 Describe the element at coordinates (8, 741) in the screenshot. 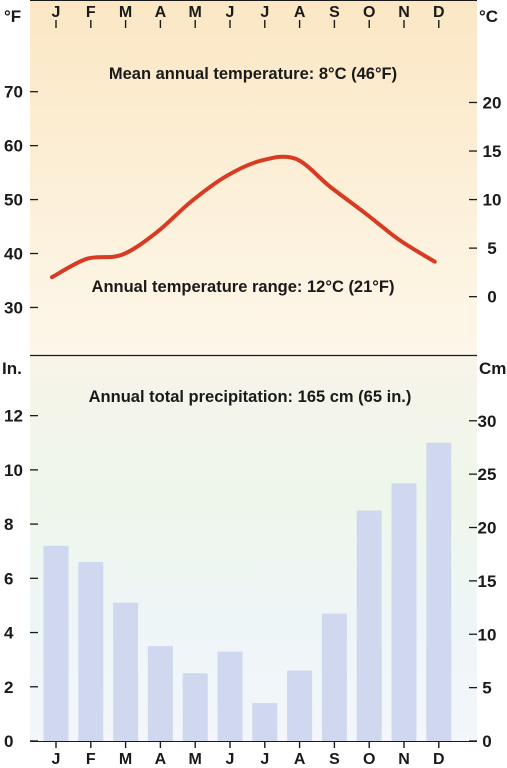

I see `inch-tick-label: 0` at that location.